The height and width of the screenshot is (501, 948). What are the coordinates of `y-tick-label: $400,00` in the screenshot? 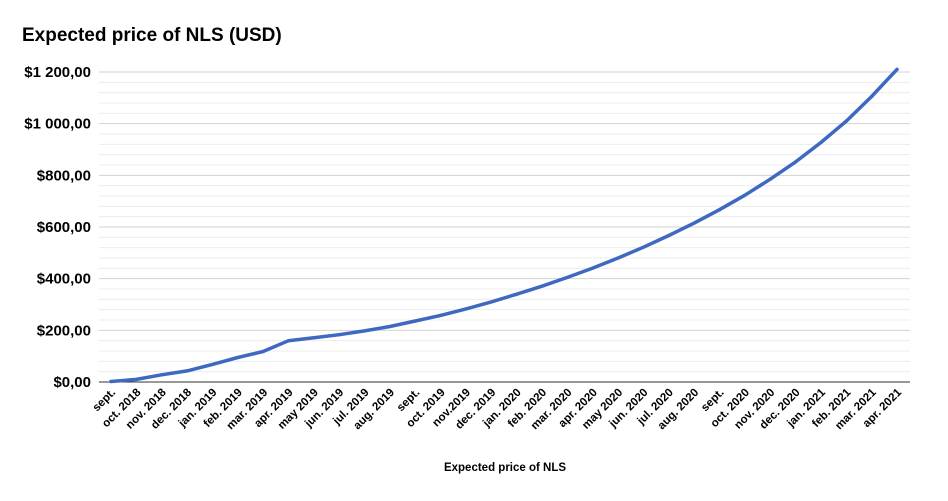 It's located at (64, 279).